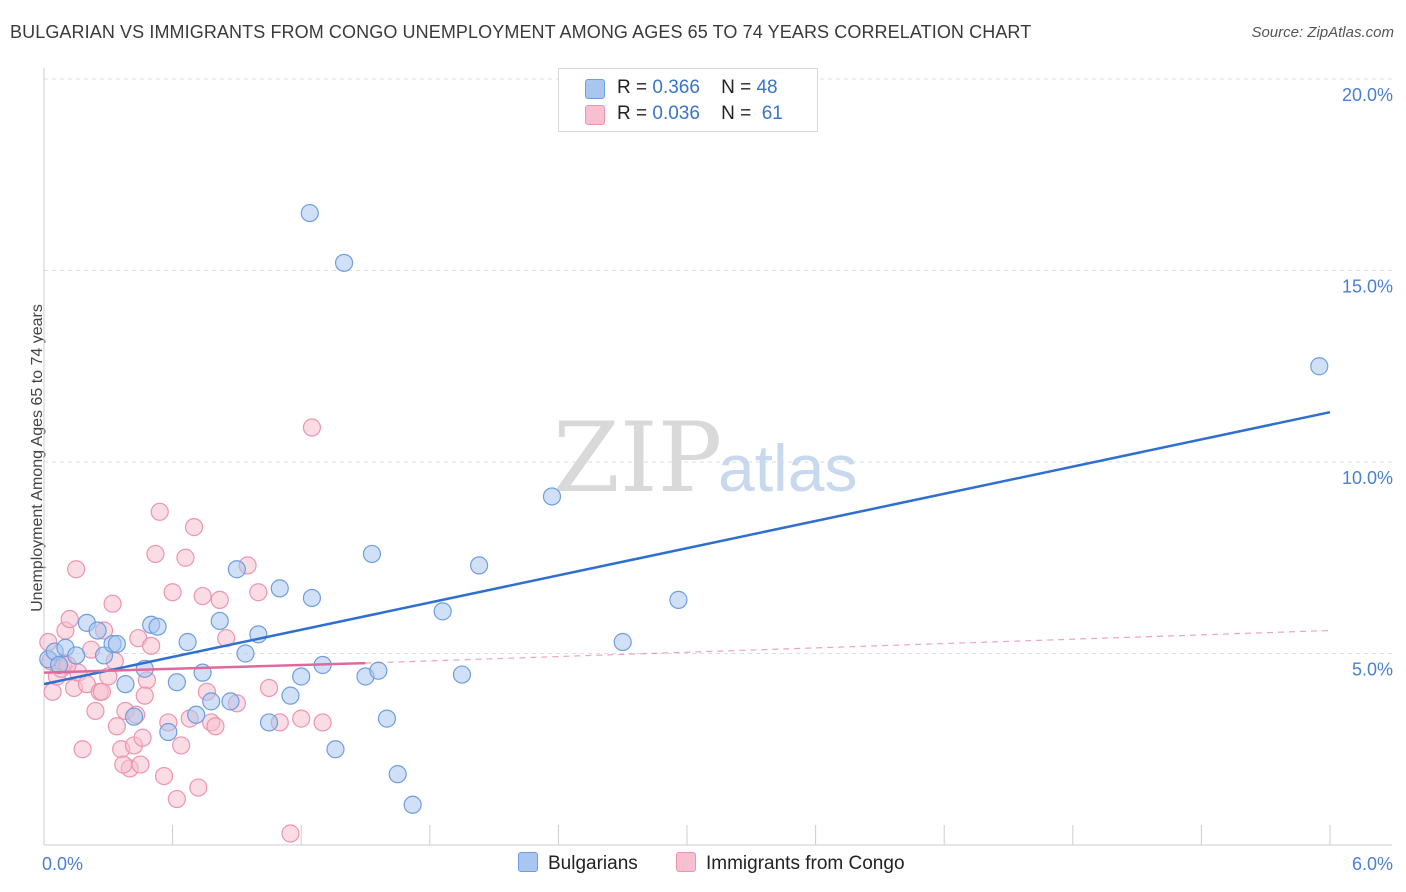  I want to click on watermark-zip: ZIP, so click(637, 458).